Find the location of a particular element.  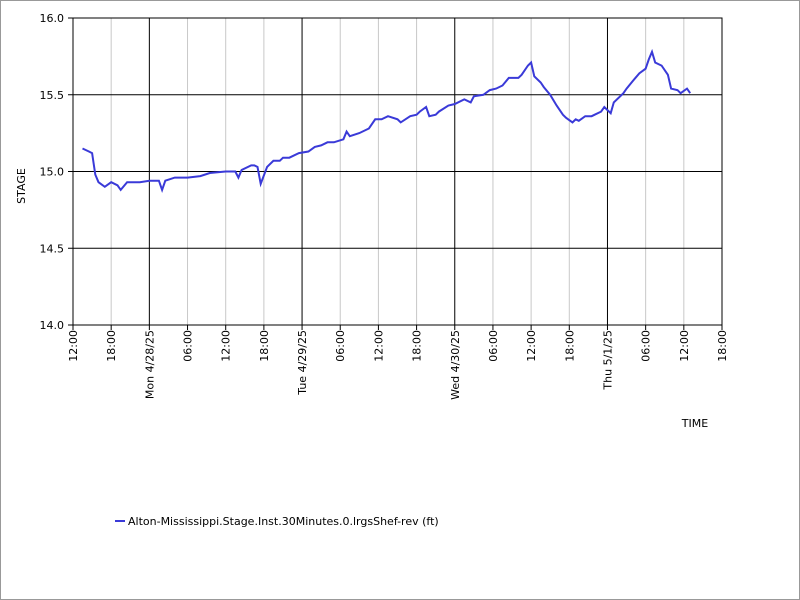

y-tick-label: 15.5 is located at coordinates (52, 95).